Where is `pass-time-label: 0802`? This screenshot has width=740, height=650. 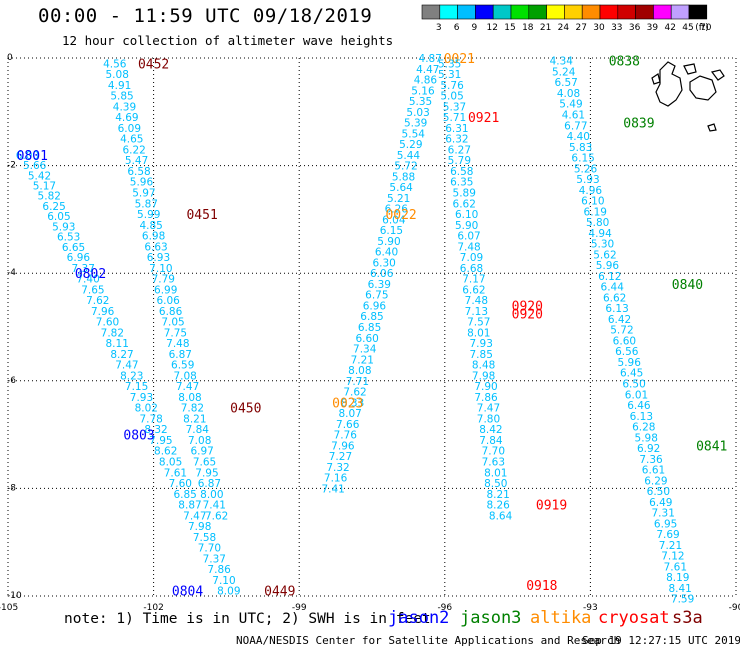
pass-time-label: 0802 is located at coordinates (90, 274).